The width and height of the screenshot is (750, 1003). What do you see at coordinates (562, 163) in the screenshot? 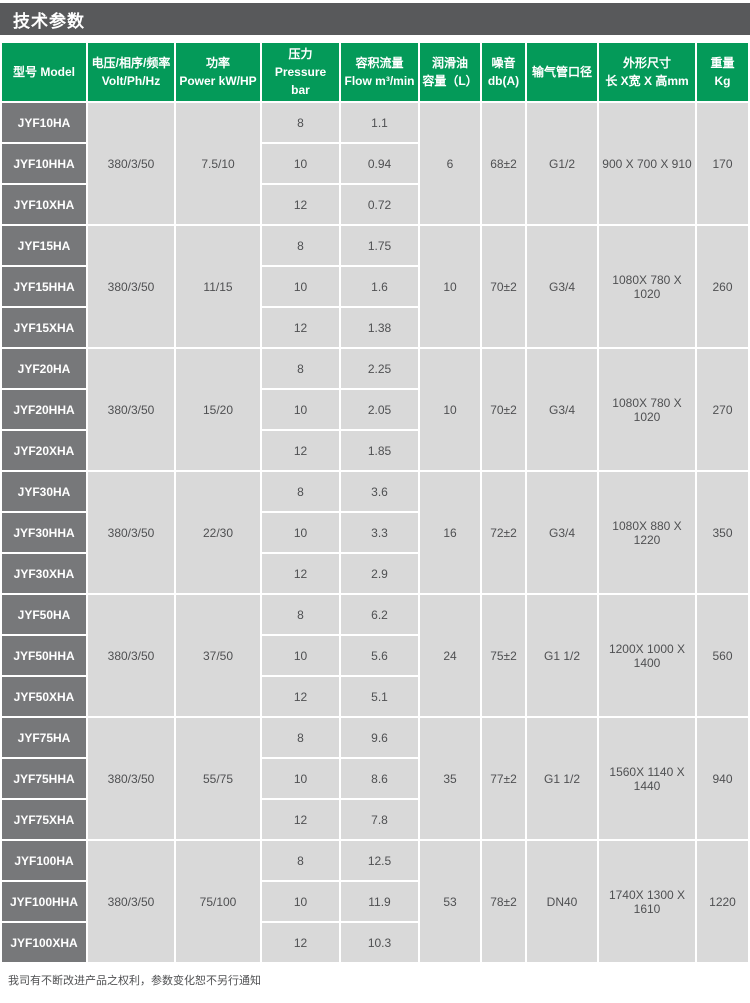
I see `pipe-diameter-cell: G1/2` at bounding box center [562, 163].